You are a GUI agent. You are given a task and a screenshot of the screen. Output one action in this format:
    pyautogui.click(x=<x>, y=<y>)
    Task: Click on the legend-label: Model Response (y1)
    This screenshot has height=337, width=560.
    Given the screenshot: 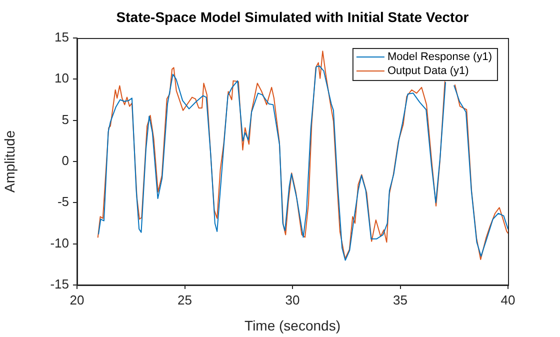 What is the action you would take?
    pyautogui.click(x=439, y=57)
    